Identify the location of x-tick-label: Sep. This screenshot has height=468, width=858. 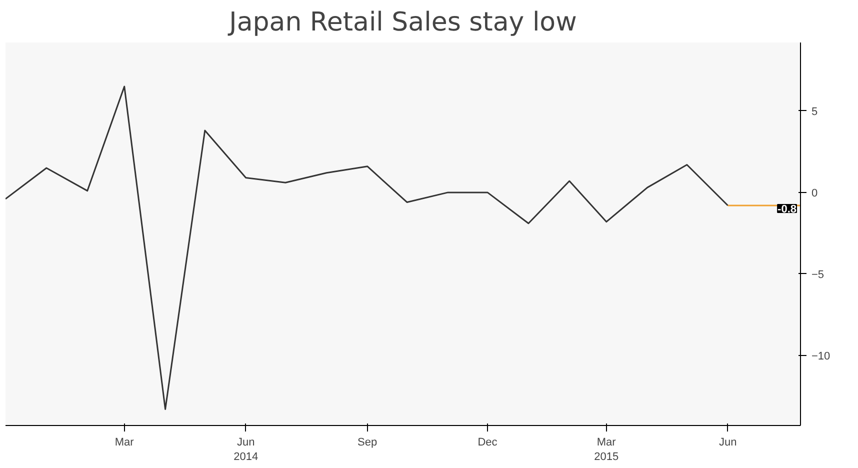
(368, 442).